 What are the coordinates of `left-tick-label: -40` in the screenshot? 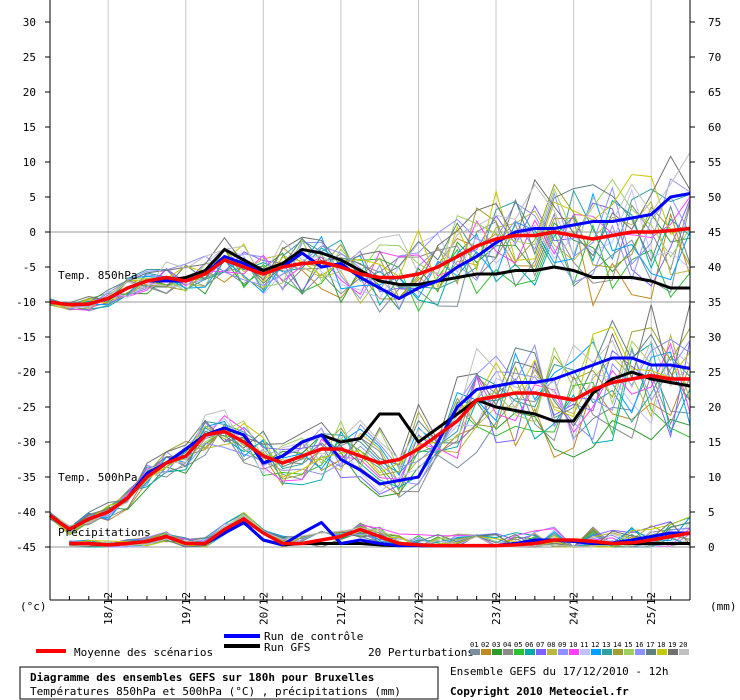 It's located at (26, 512).